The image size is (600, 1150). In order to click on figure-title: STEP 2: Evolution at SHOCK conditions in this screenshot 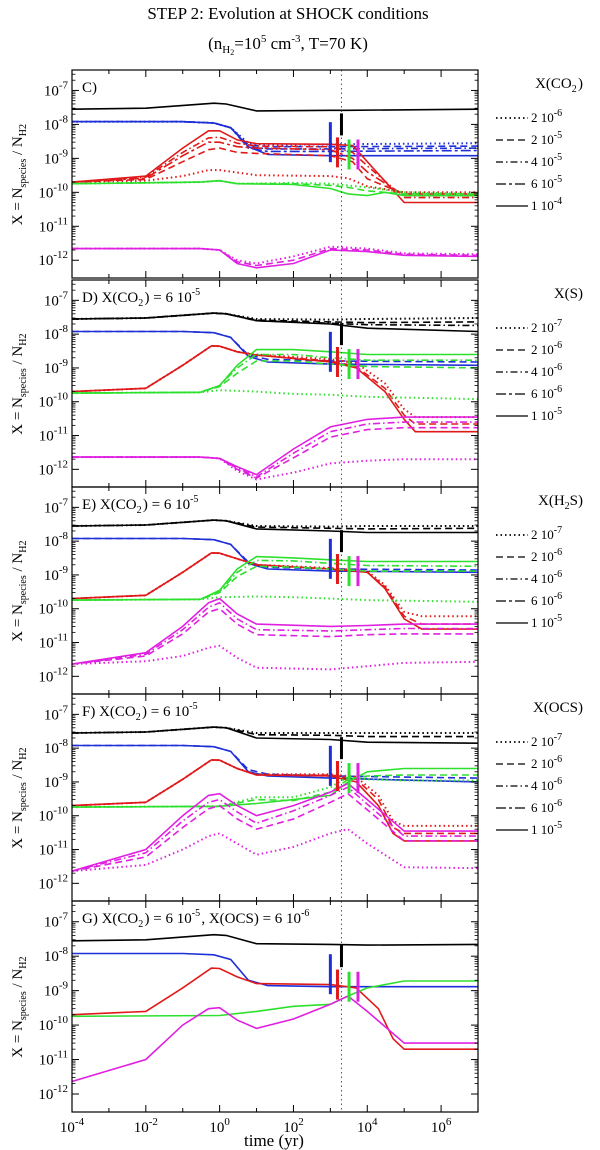, I will do `click(287, 13)`.